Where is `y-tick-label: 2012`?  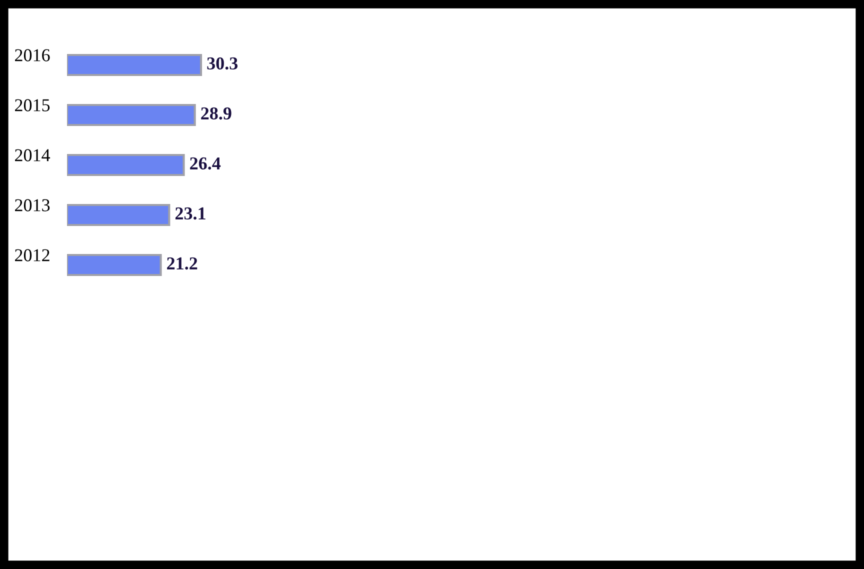
y-tick-label: 2012 is located at coordinates (32, 255).